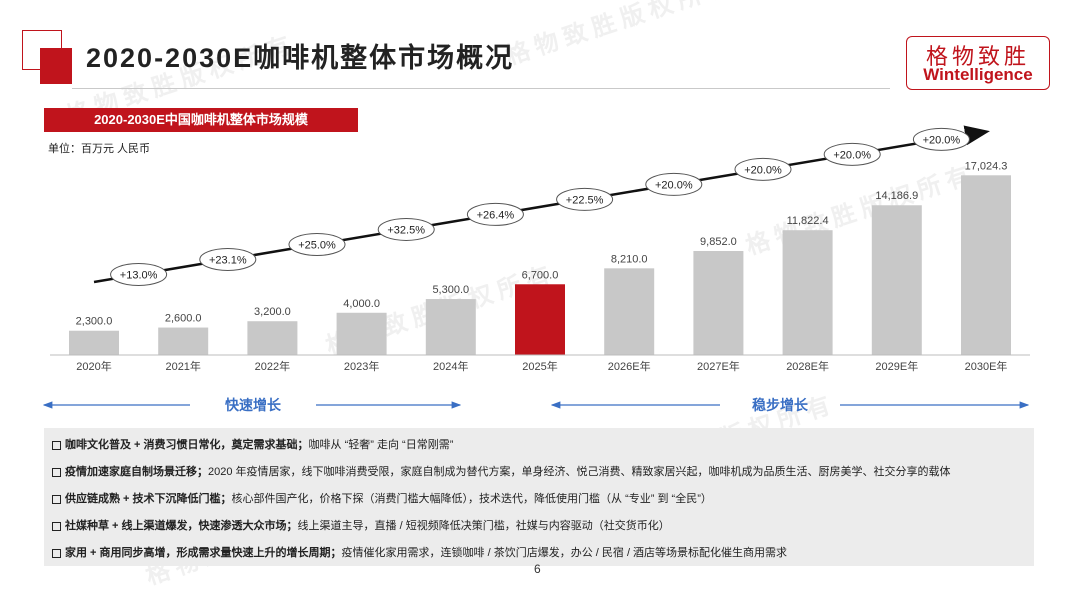 The height and width of the screenshot is (591, 1080). I want to click on stage-label: 快速增长, so click(253, 405).